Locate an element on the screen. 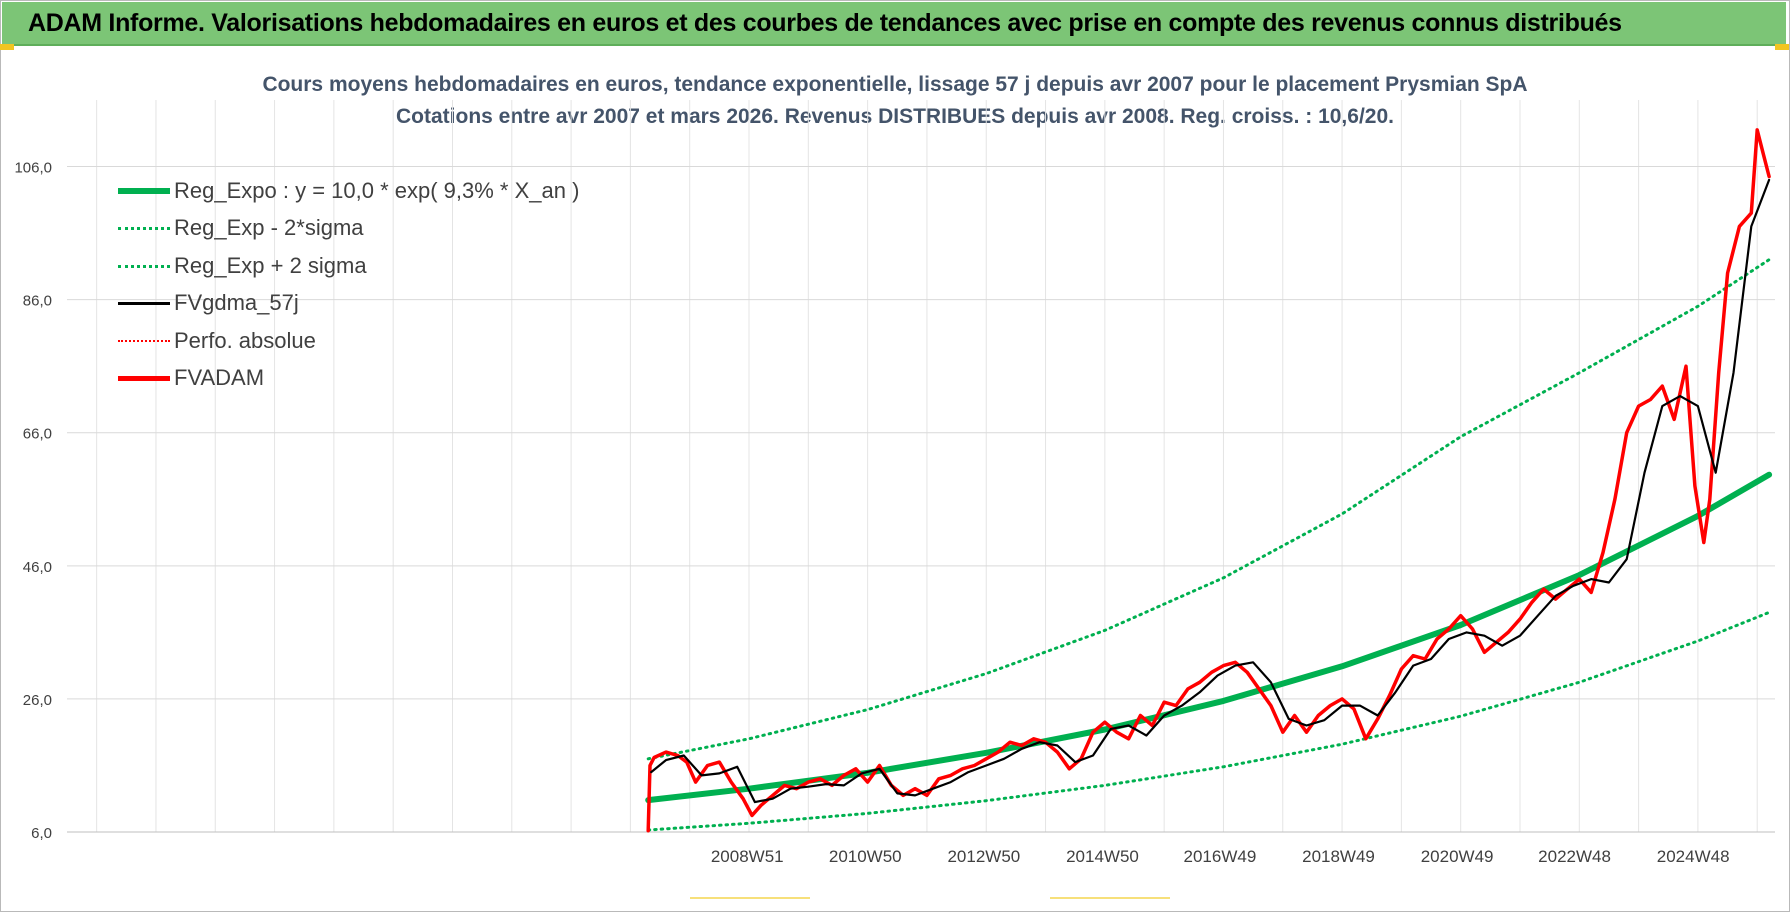 The height and width of the screenshot is (912, 1790). y-tick-label: 106,0 is located at coordinates (33, 168).